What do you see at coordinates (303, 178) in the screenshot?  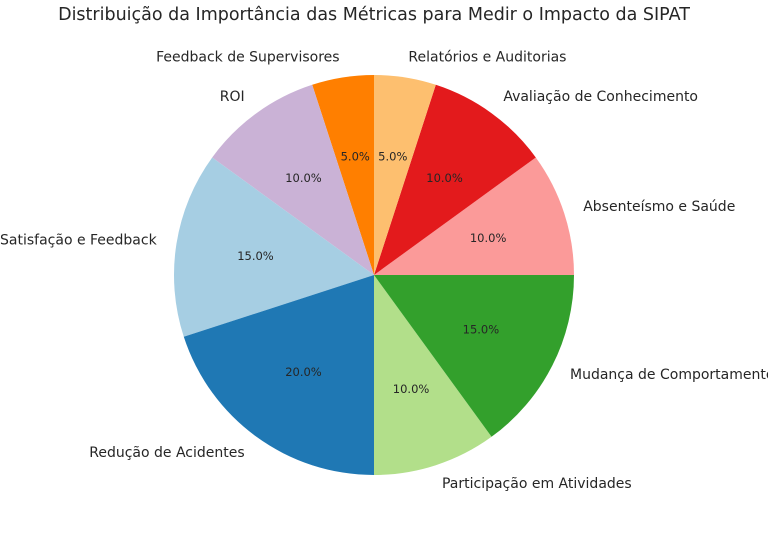 I see `pct-label-roi: 10.0%` at bounding box center [303, 178].